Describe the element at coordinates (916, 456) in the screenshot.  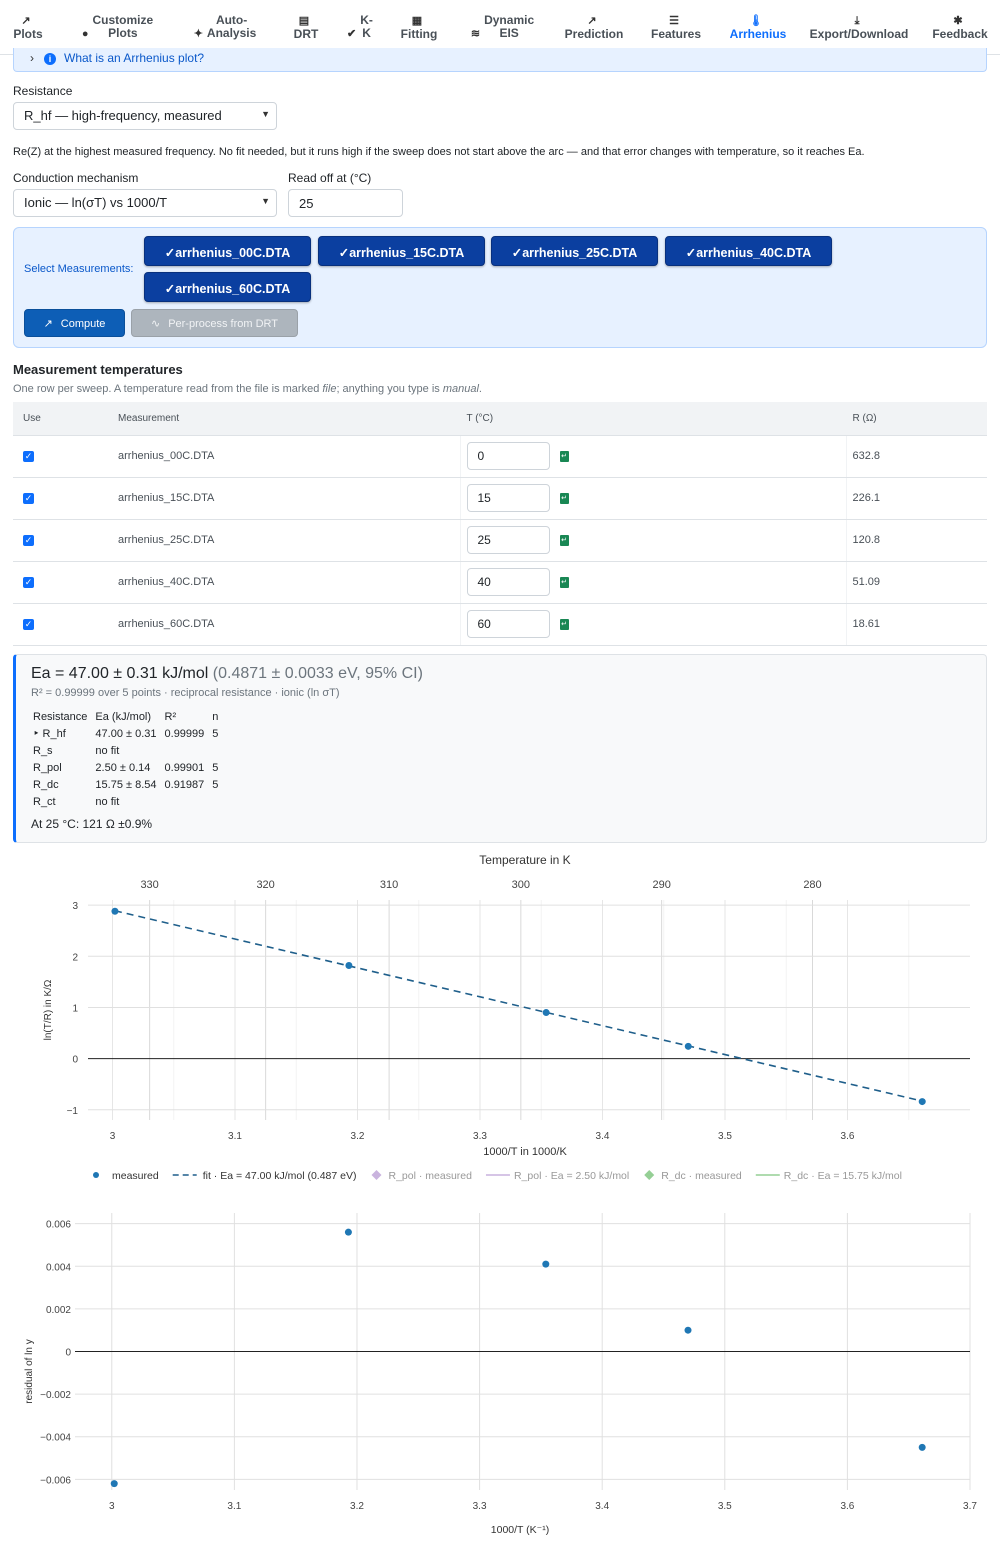
I see `resistance-value: 632.8` at that location.